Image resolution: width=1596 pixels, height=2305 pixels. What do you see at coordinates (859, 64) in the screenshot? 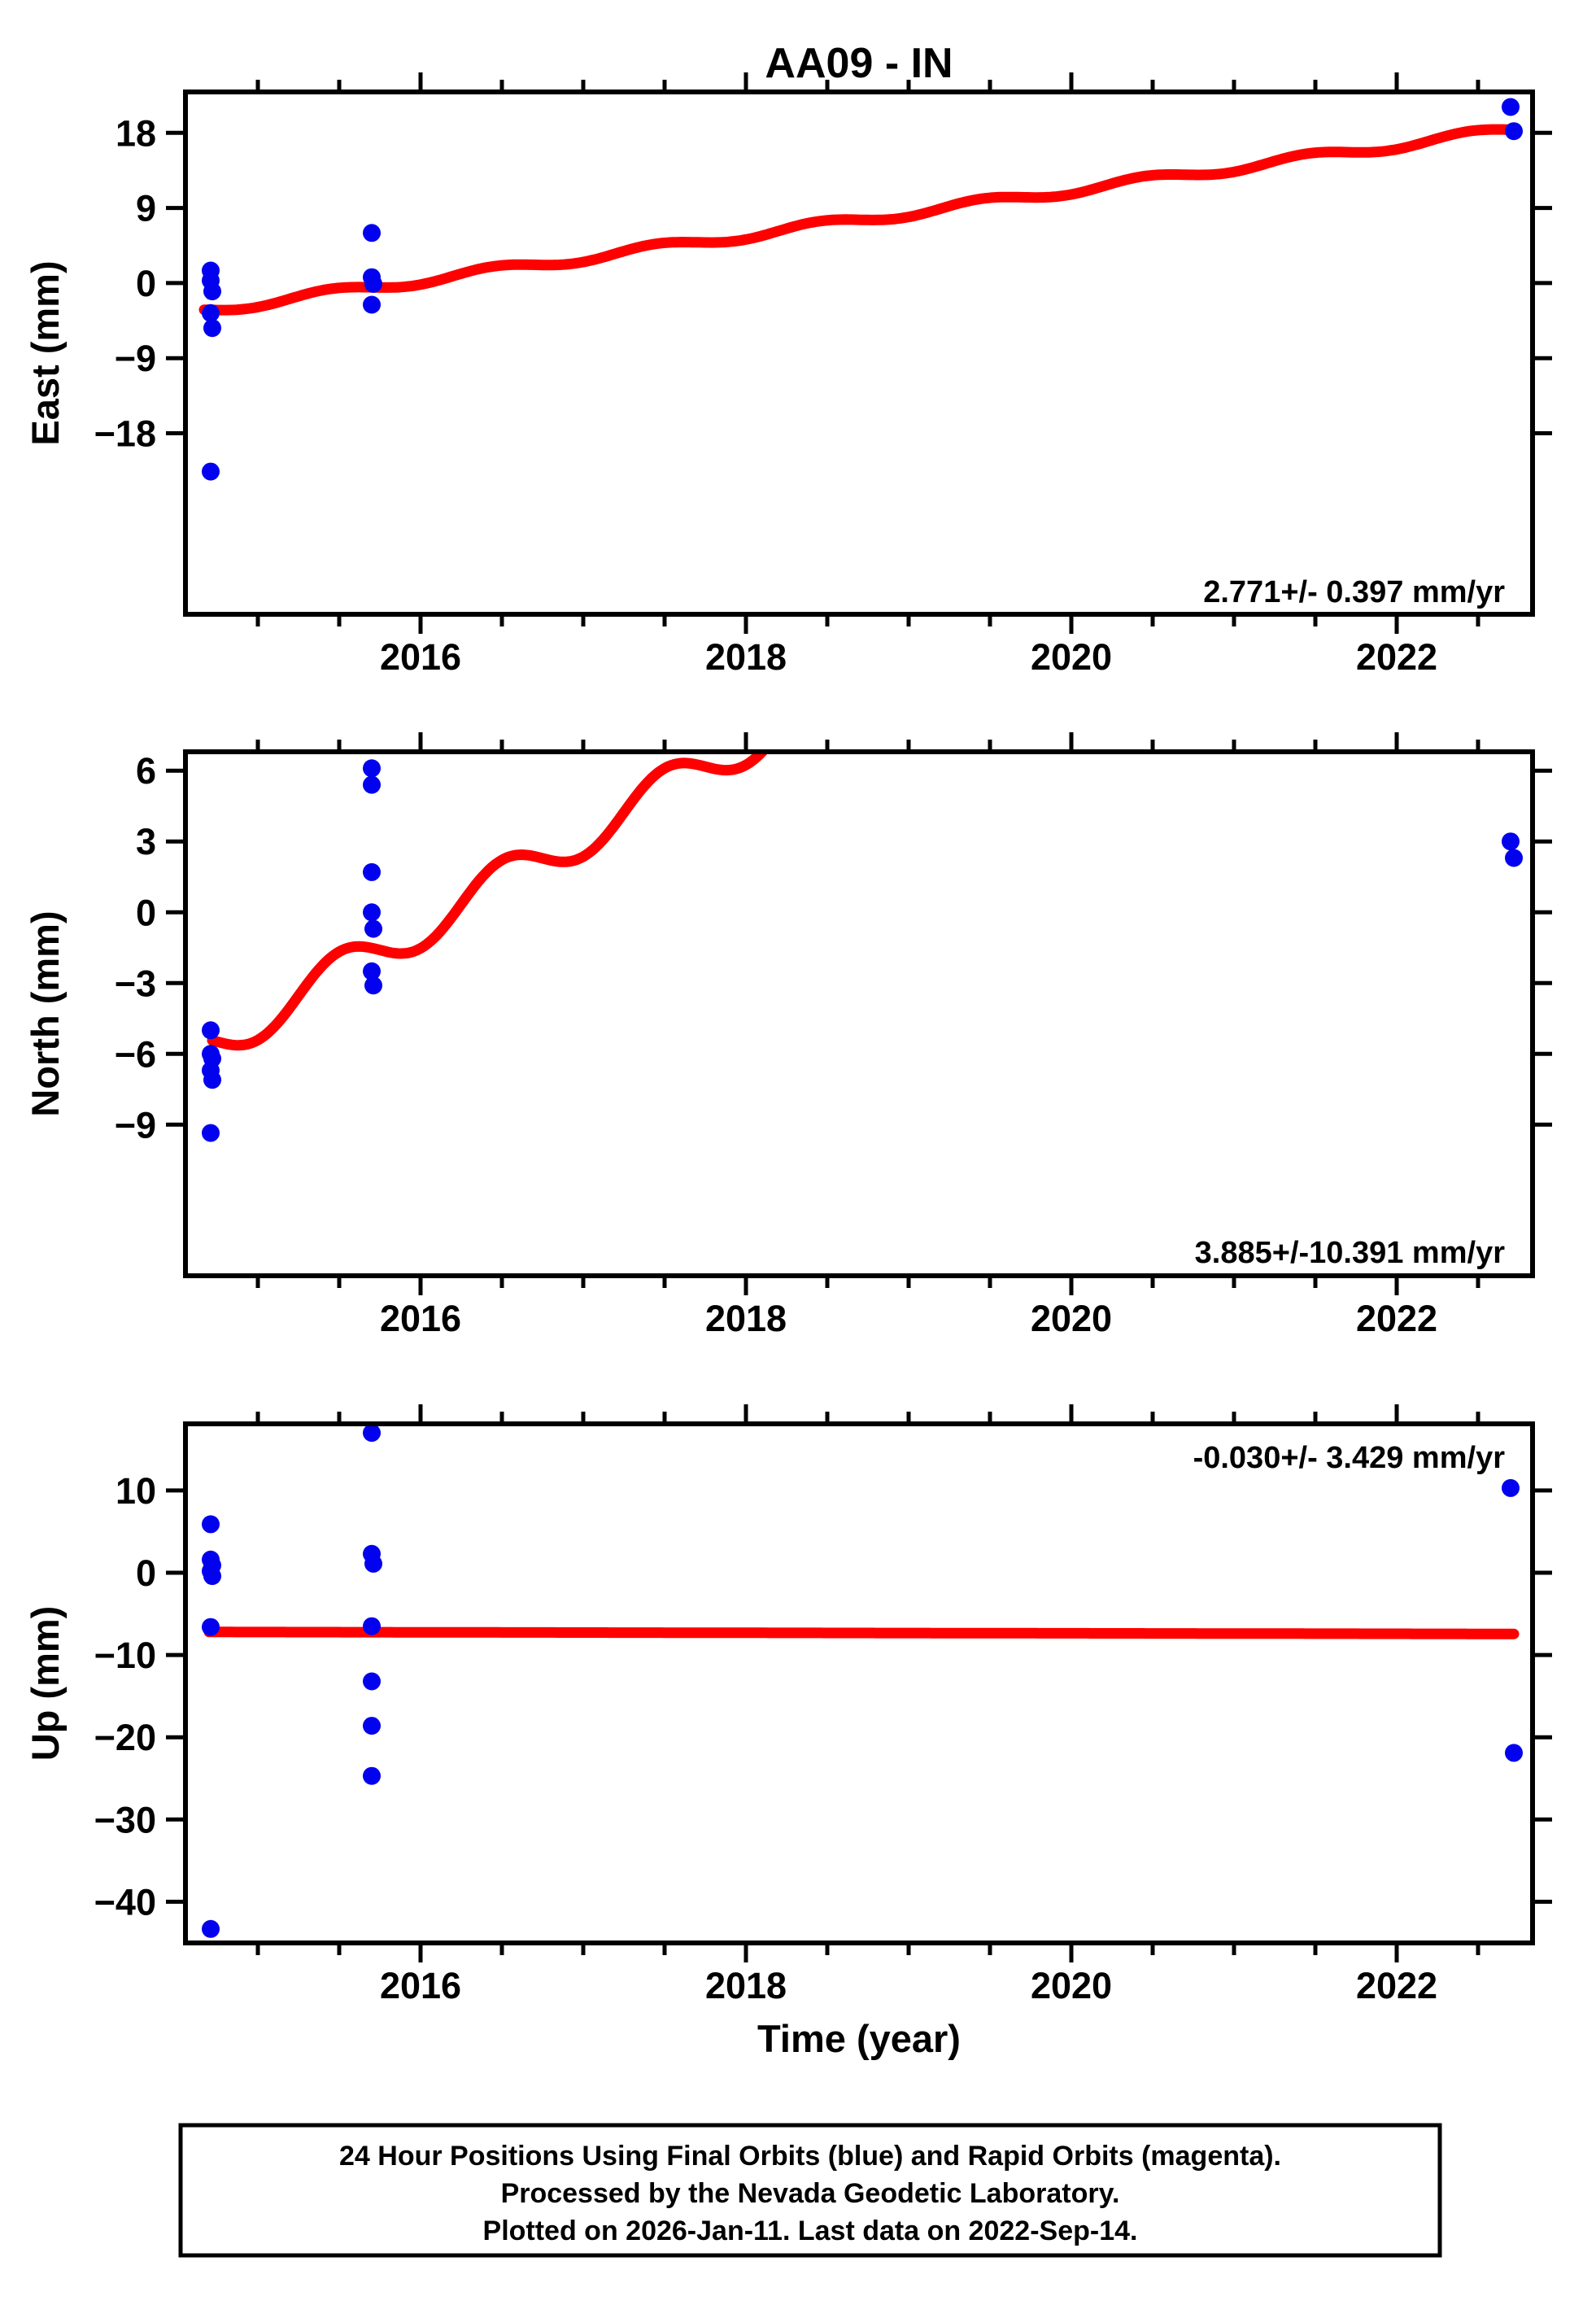
I see `page-title: AA09 - IN` at bounding box center [859, 64].